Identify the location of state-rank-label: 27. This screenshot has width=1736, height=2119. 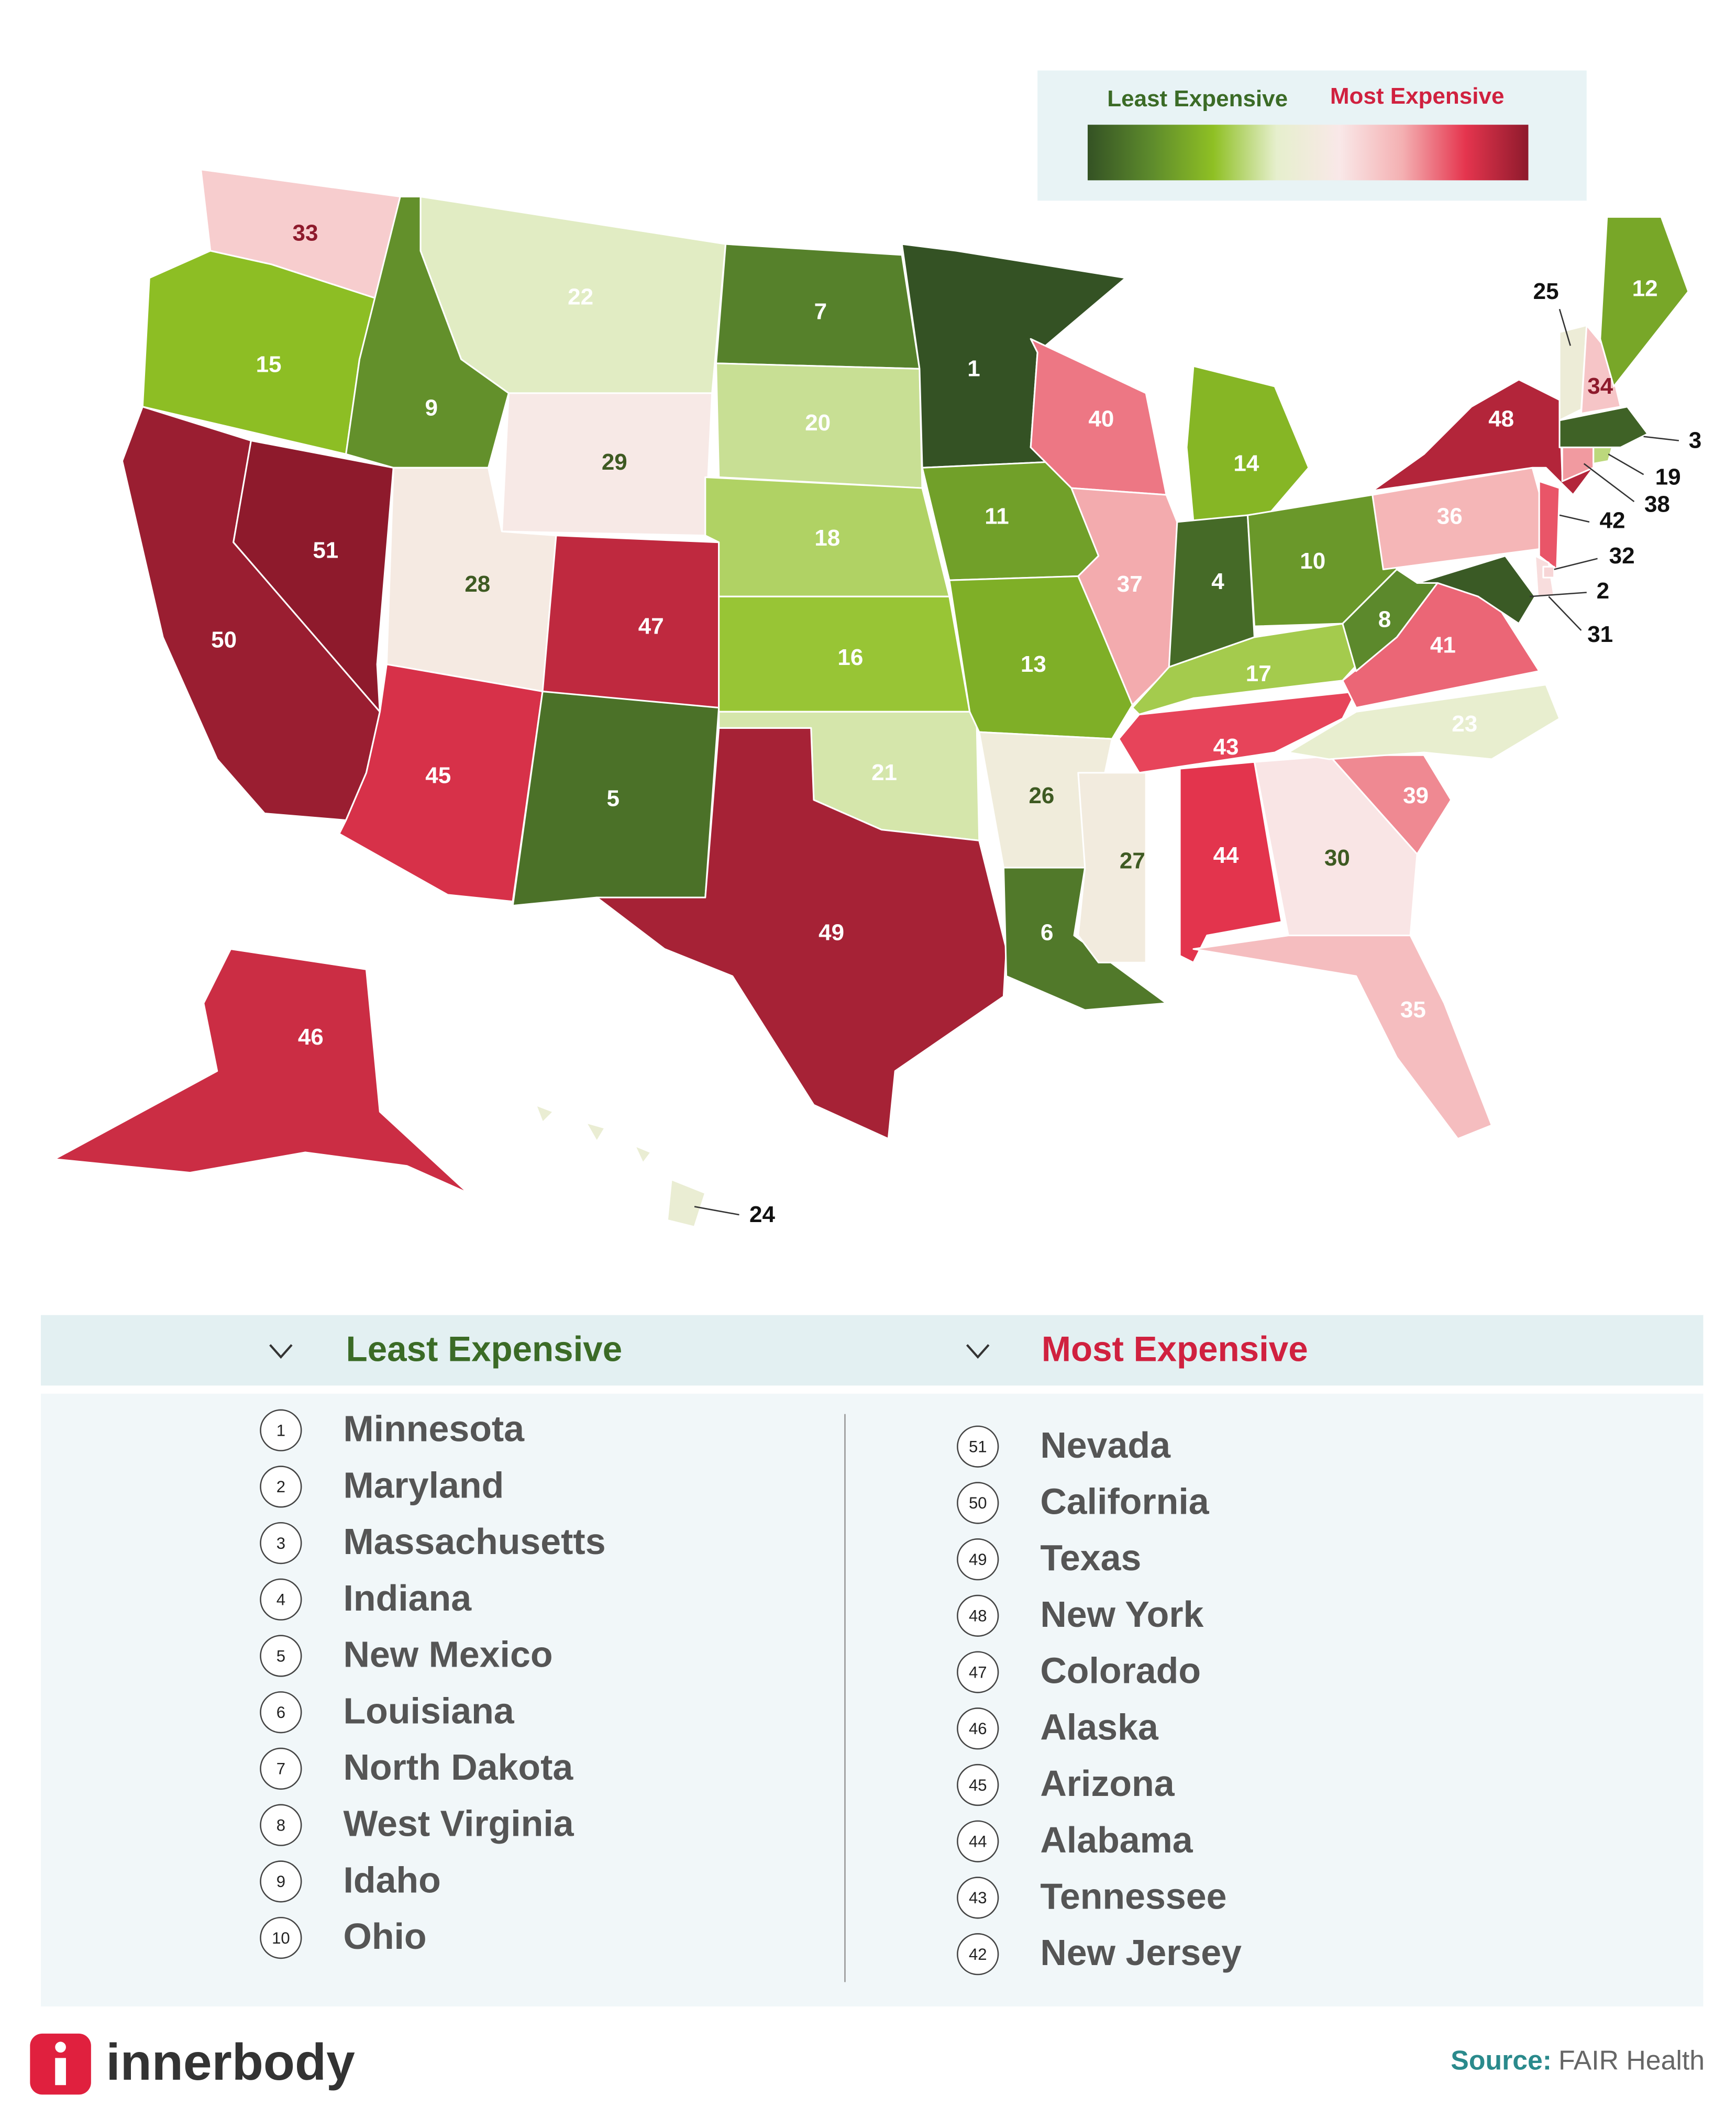
(1132, 860).